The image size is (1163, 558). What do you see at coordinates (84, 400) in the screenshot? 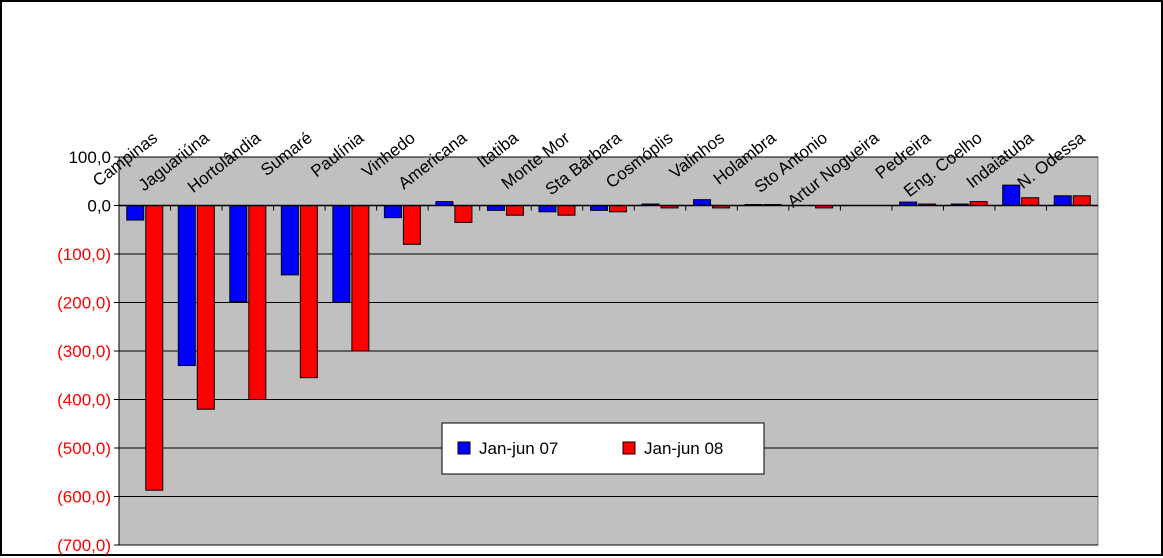
I see `y-tick-label: (400,0)` at bounding box center [84, 400].